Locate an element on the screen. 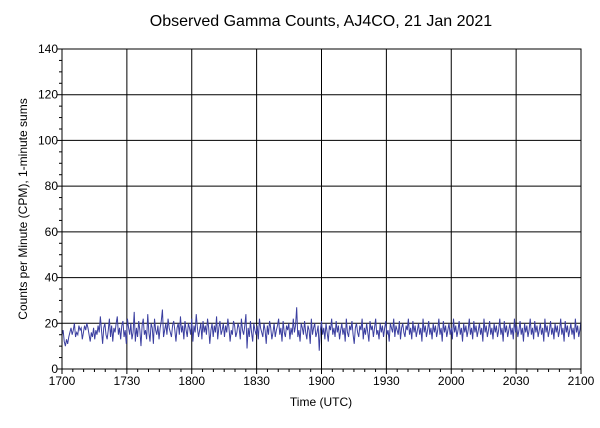 This screenshot has width=600, height=428. y-tick-label: 80 is located at coordinates (52, 186).